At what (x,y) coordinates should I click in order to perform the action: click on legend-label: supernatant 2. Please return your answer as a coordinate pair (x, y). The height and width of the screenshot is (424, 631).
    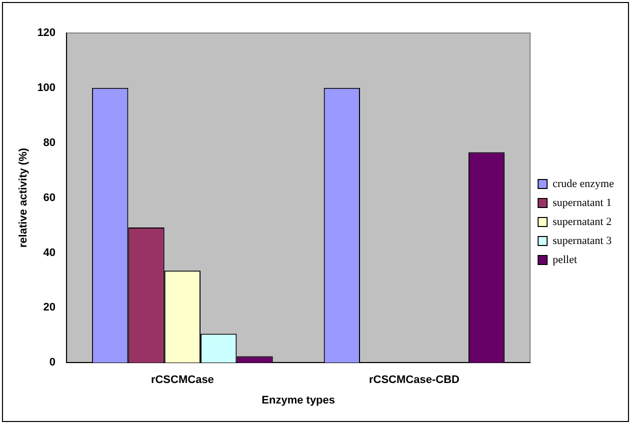
    Looking at the image, I should click on (582, 222).